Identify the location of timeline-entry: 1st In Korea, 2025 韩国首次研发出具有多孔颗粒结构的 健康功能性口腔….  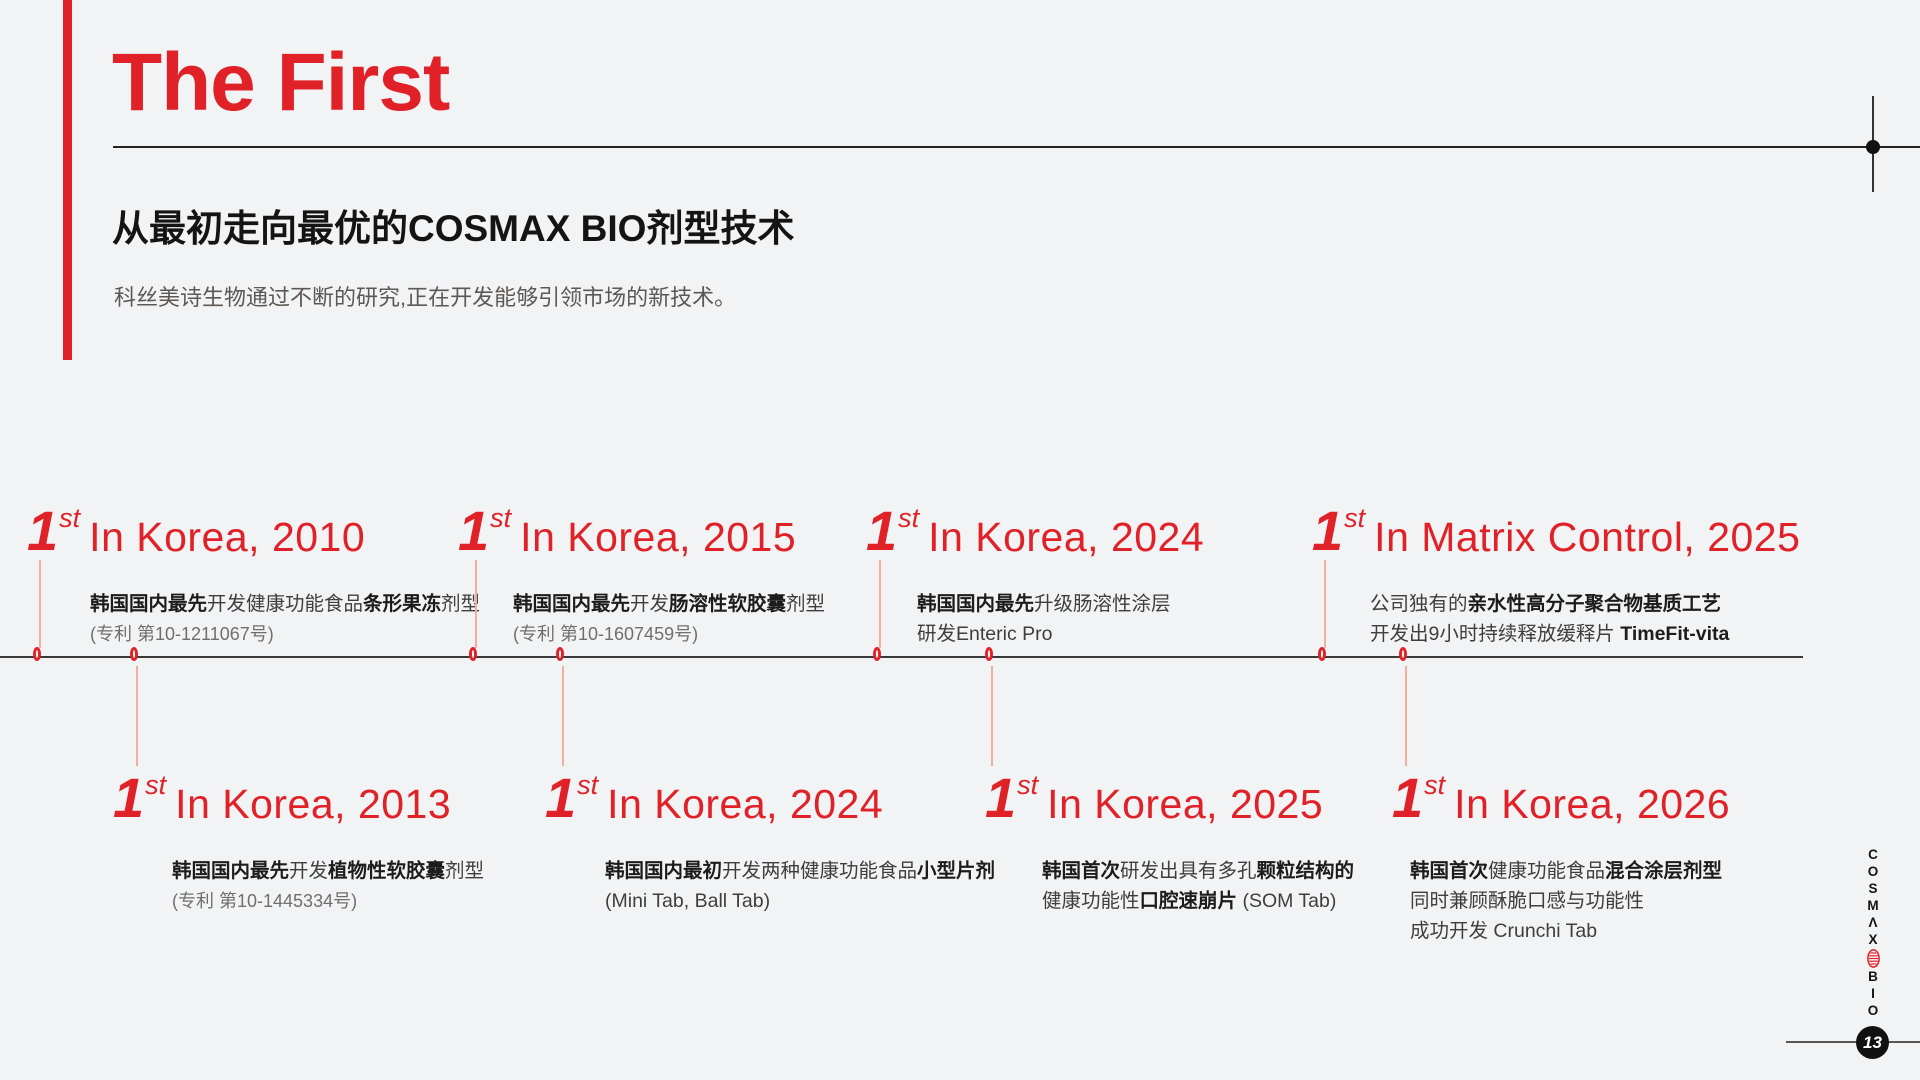
(1169, 843).